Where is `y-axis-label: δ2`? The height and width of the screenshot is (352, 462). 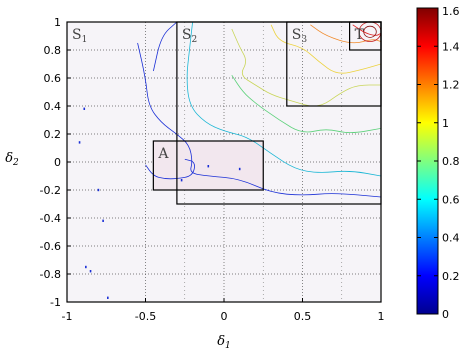 y-axis-label: δ2 is located at coordinates (12, 159).